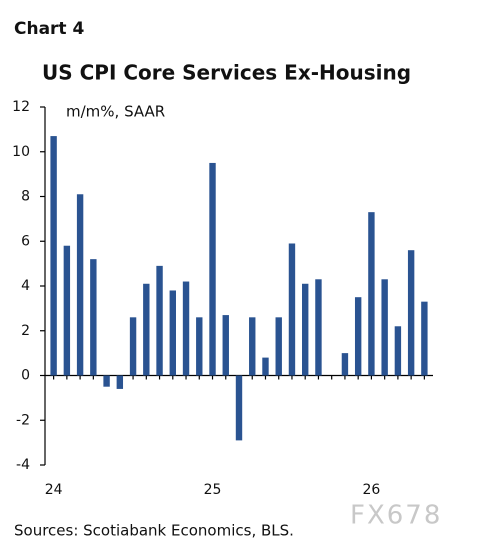 The image size is (478, 551). Describe the element at coordinates (23, 465) in the screenshot. I see `y-tick-label: -4` at that location.